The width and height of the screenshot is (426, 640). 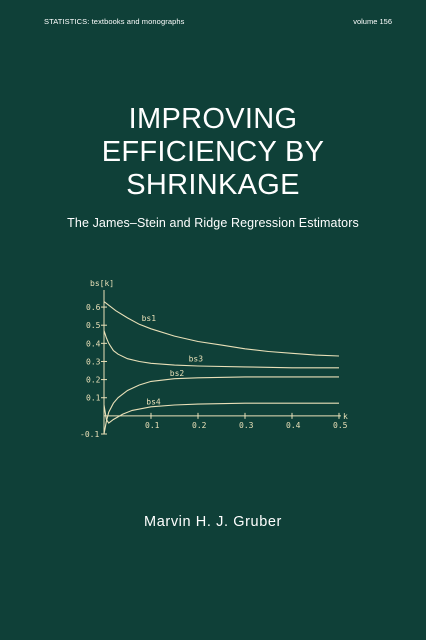 What do you see at coordinates (221, 413) in the screenshot?
I see `series-bs4-line` at bounding box center [221, 413].